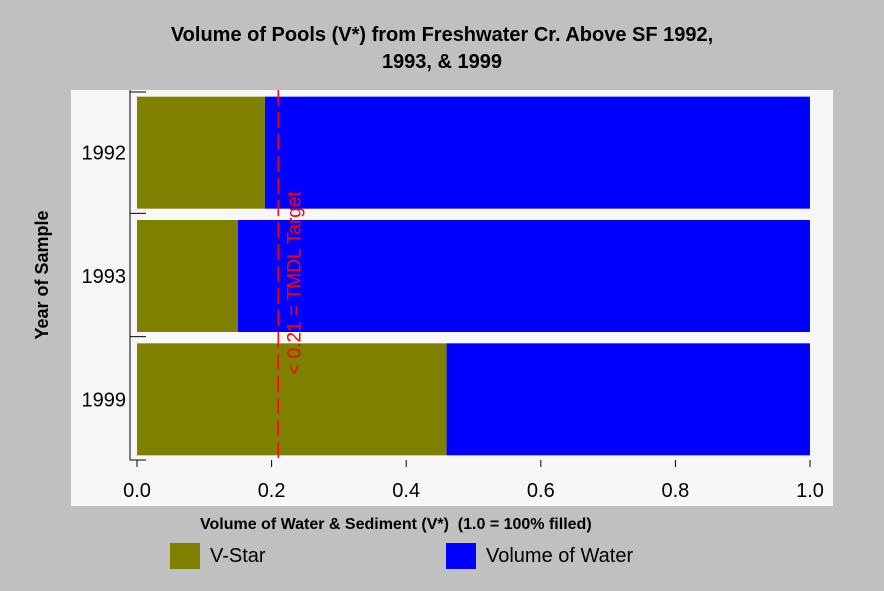  I want to click on x-tick-label: 0.2, so click(272, 491).